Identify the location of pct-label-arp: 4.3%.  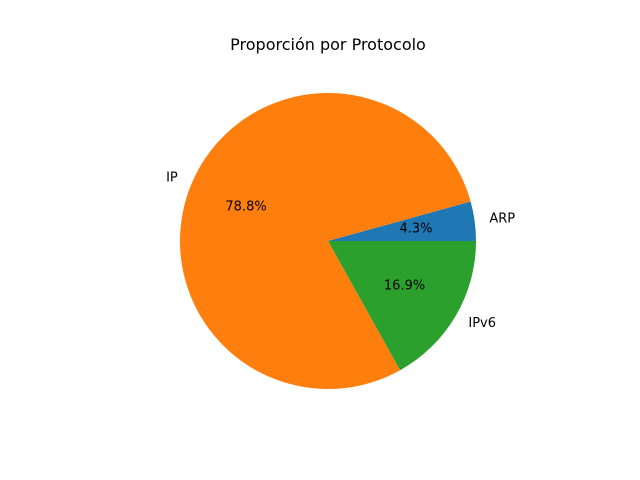
(415, 229).